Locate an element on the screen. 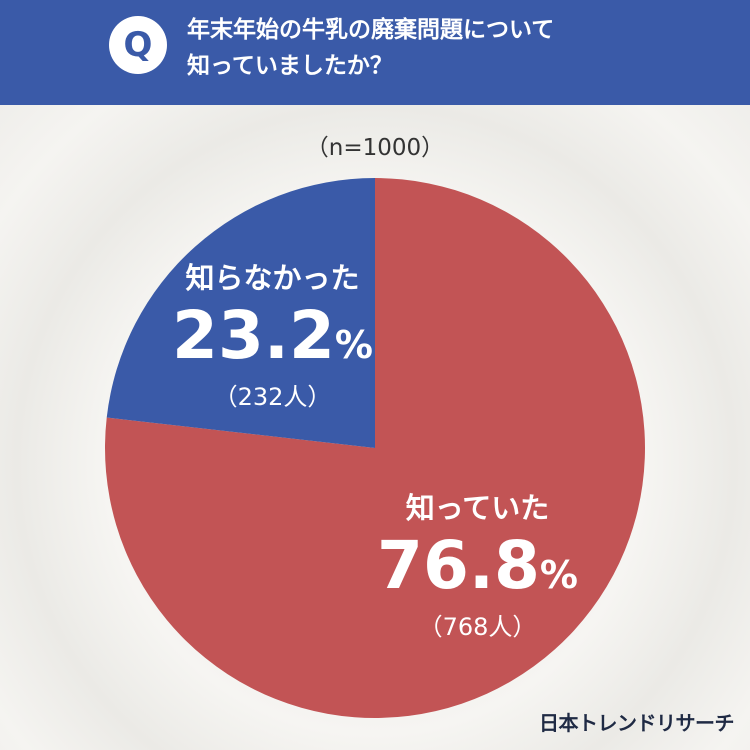  slice-count-knew: （768人） is located at coordinates (478, 627).